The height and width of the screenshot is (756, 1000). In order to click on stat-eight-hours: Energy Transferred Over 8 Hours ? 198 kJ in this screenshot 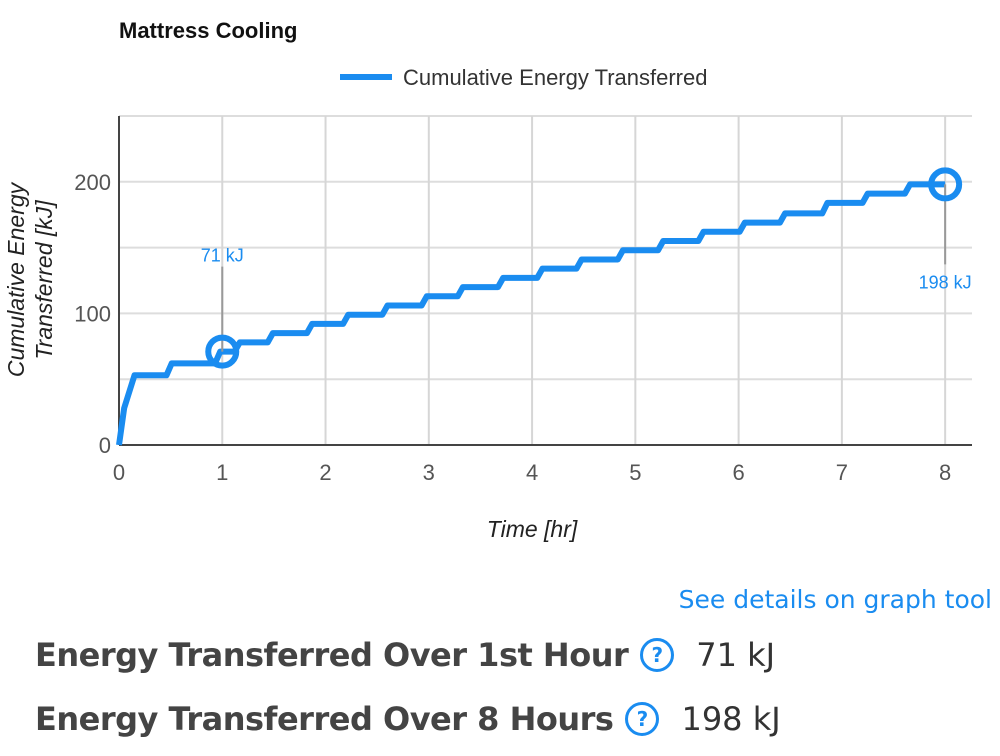, I will do `click(408, 719)`.